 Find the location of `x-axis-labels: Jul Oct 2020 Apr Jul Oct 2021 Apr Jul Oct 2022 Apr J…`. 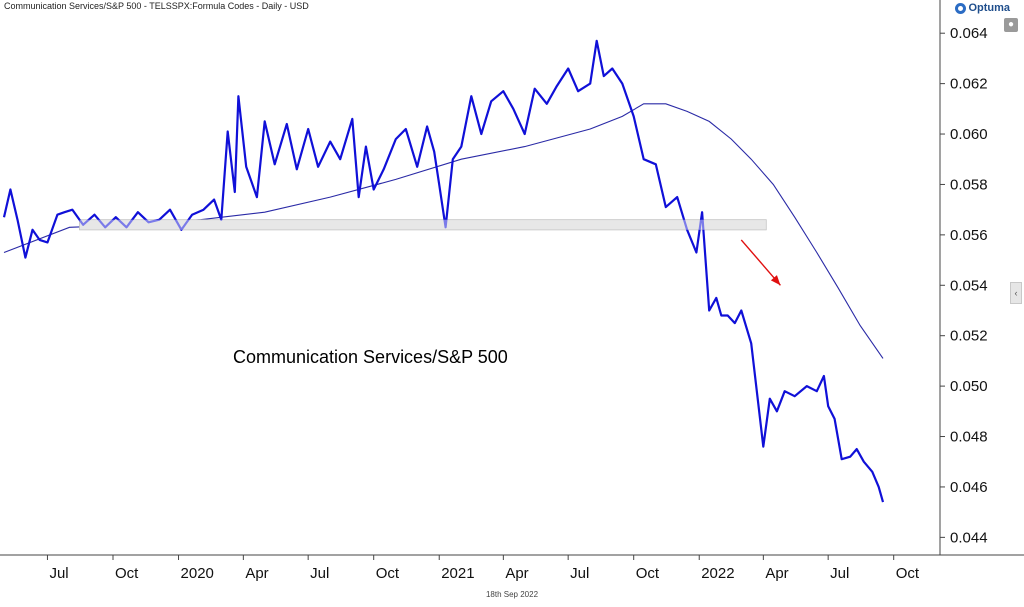

x-axis-labels: Jul Oct 2020 Apr Jul Oct 2021 Apr Jul Oct 2022 Apr J… is located at coordinates (483, 568).